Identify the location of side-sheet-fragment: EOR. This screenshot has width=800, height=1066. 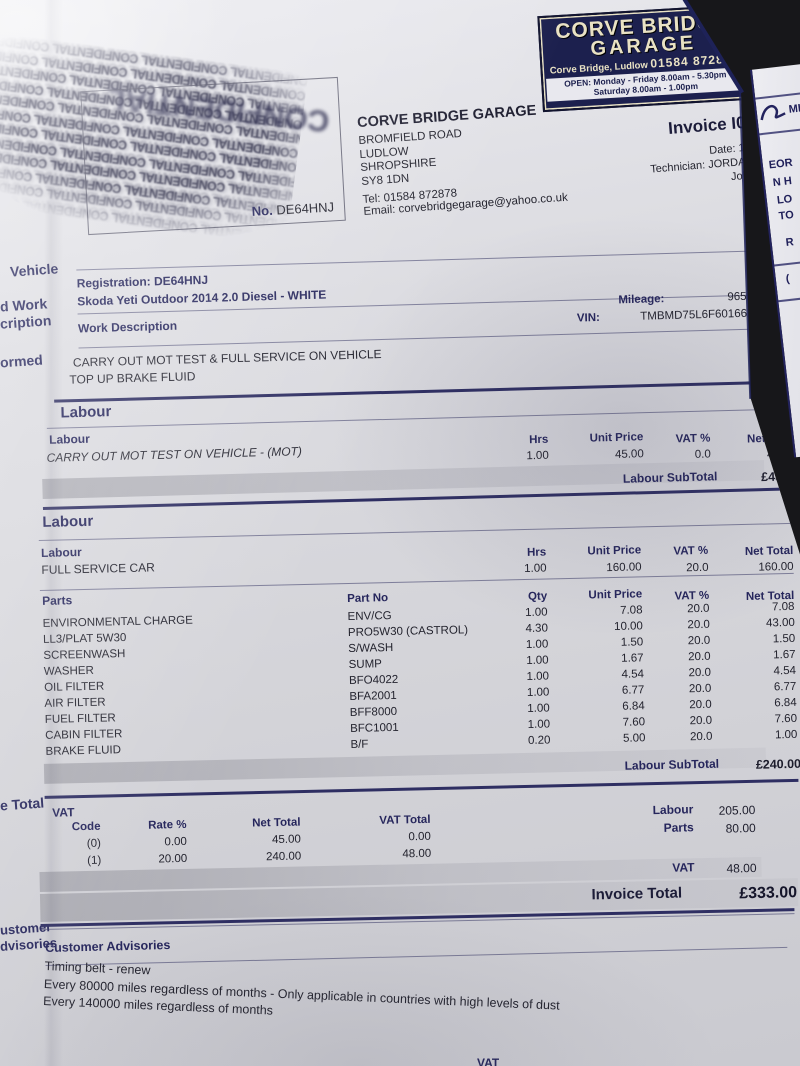
(781, 164).